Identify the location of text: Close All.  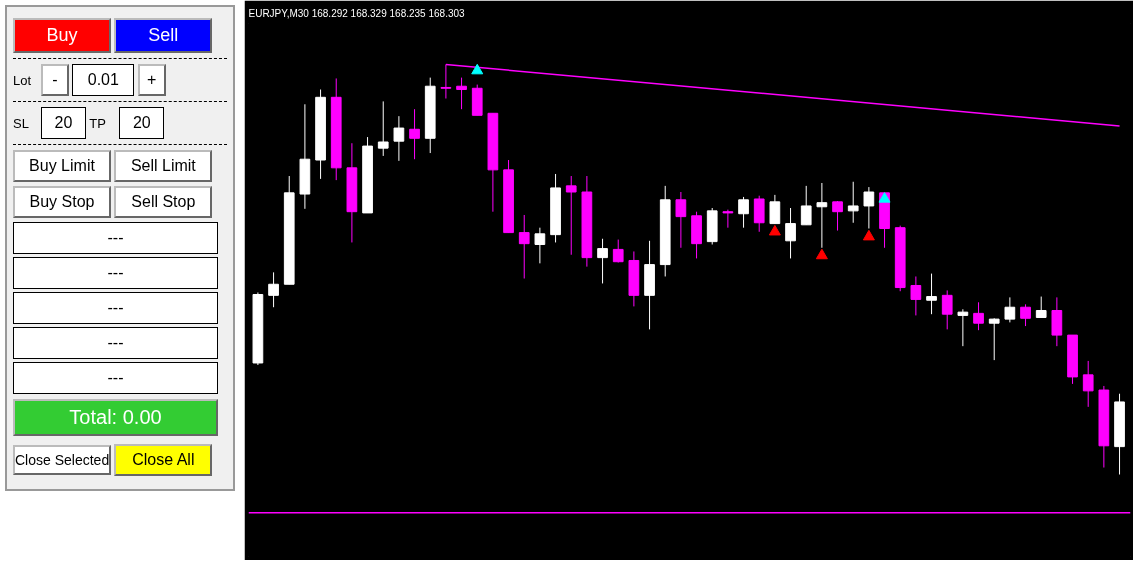
(163, 460).